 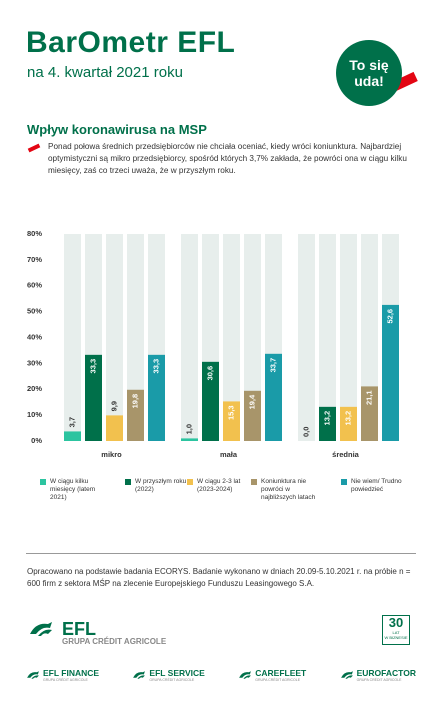 What do you see at coordinates (117, 129) in the screenshot?
I see `section-title: Wpływ koronawirusa na MSP` at bounding box center [117, 129].